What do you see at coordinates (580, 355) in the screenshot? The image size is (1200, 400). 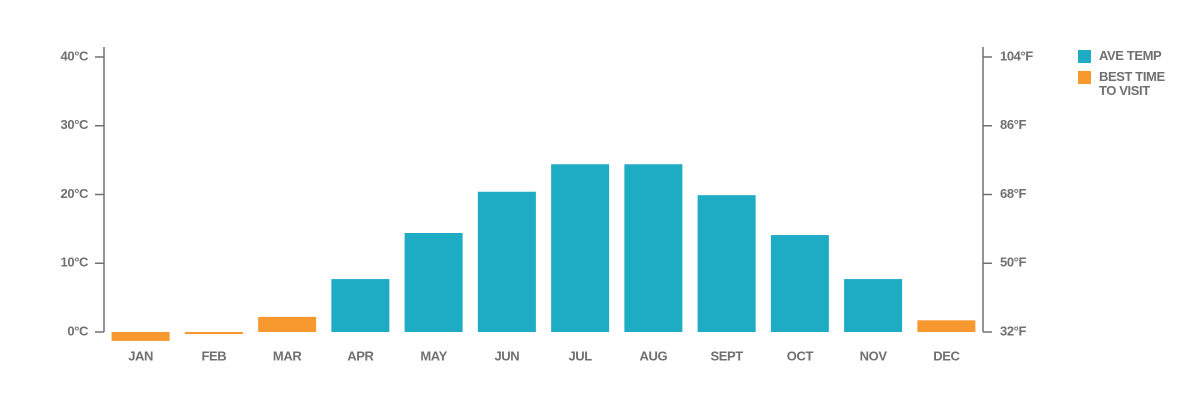 I see `x-tick-label: JUL` at bounding box center [580, 355].